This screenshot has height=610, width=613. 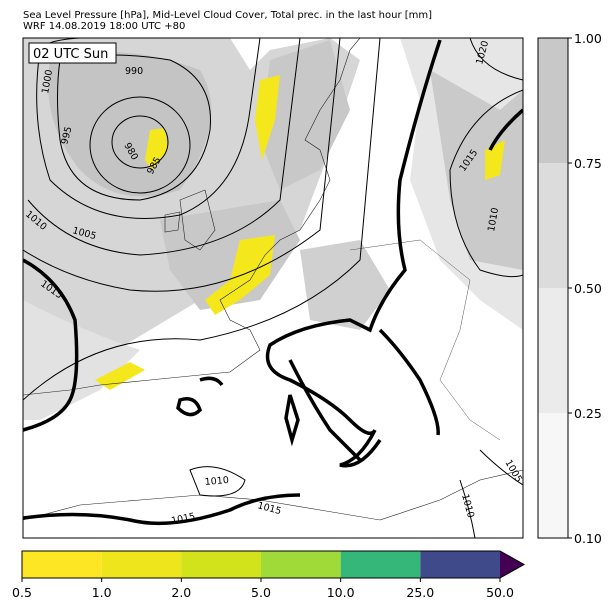 I want to click on tick-label: 50.0, so click(x=500, y=592).